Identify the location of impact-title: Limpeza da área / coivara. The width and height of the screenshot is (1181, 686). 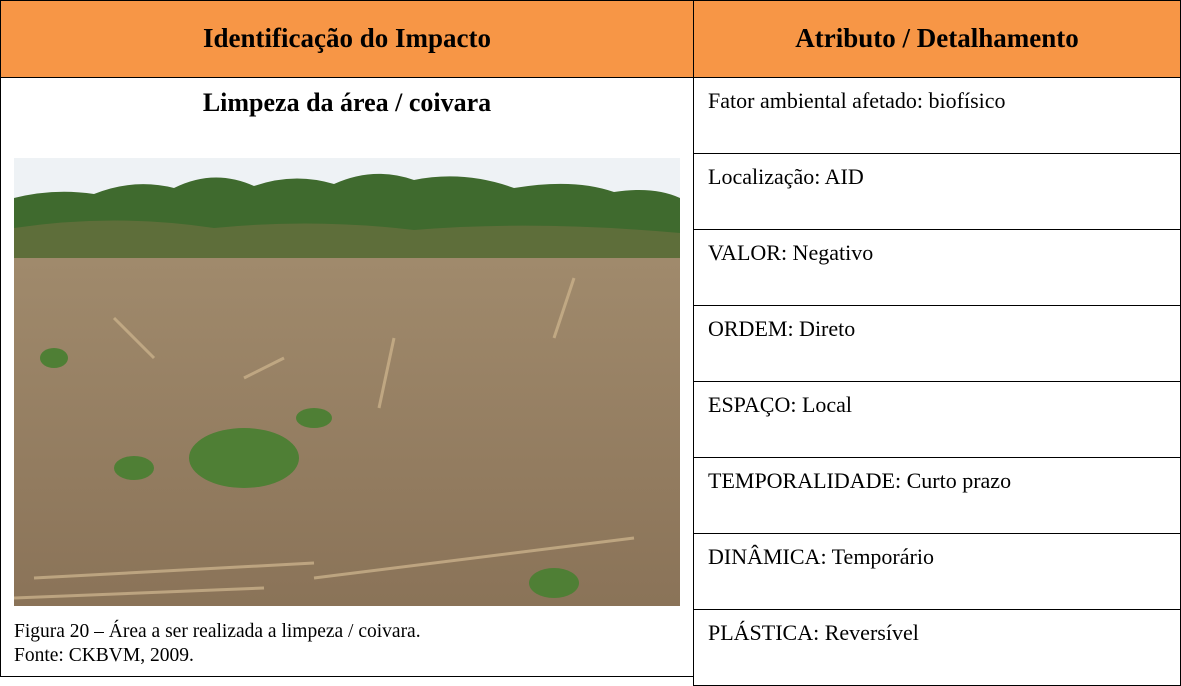
(347, 102).